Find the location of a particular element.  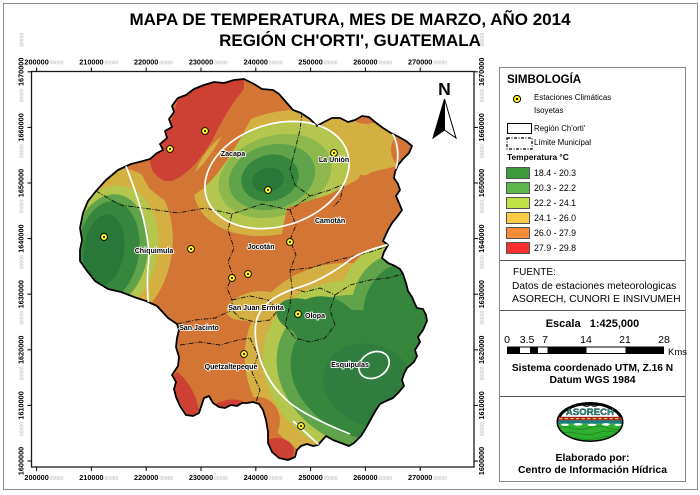

svg-text: Quetzaltepeque is located at coordinates (231, 367).